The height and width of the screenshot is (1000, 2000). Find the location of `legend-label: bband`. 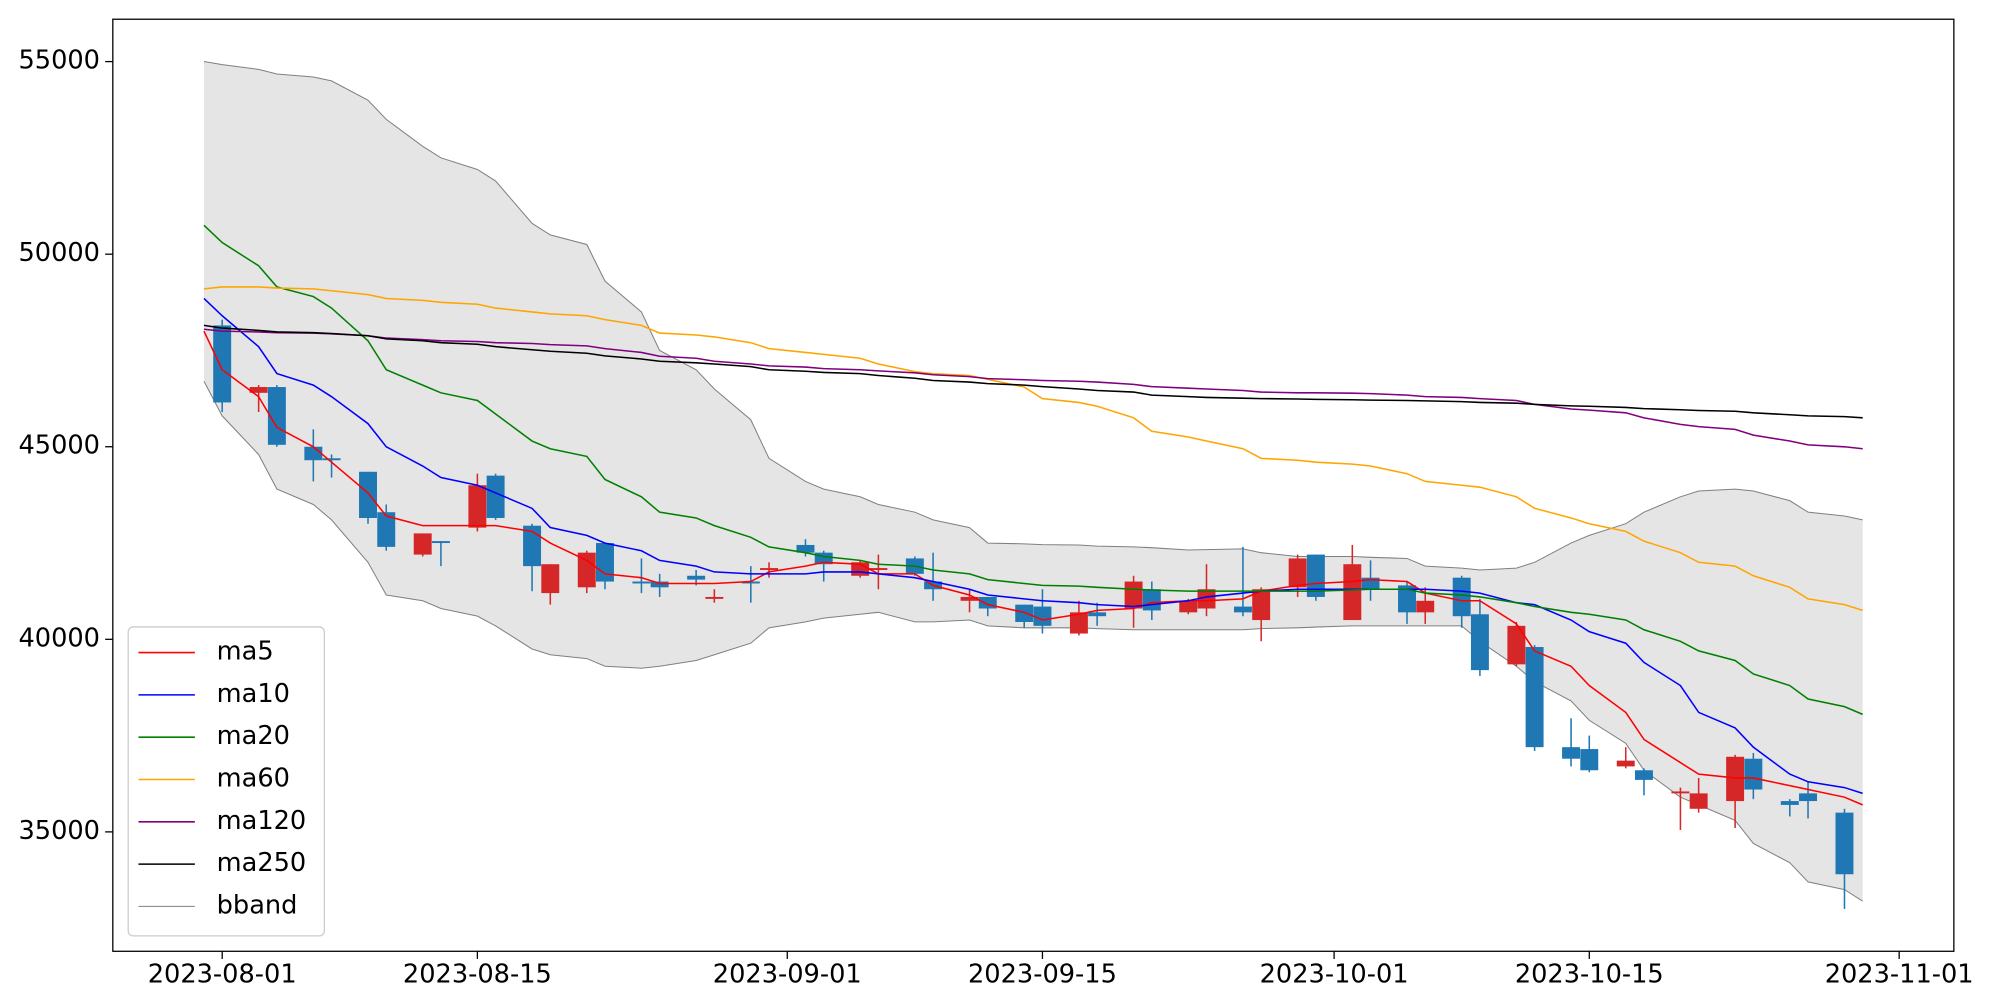

legend-label: bband is located at coordinates (257, 905).